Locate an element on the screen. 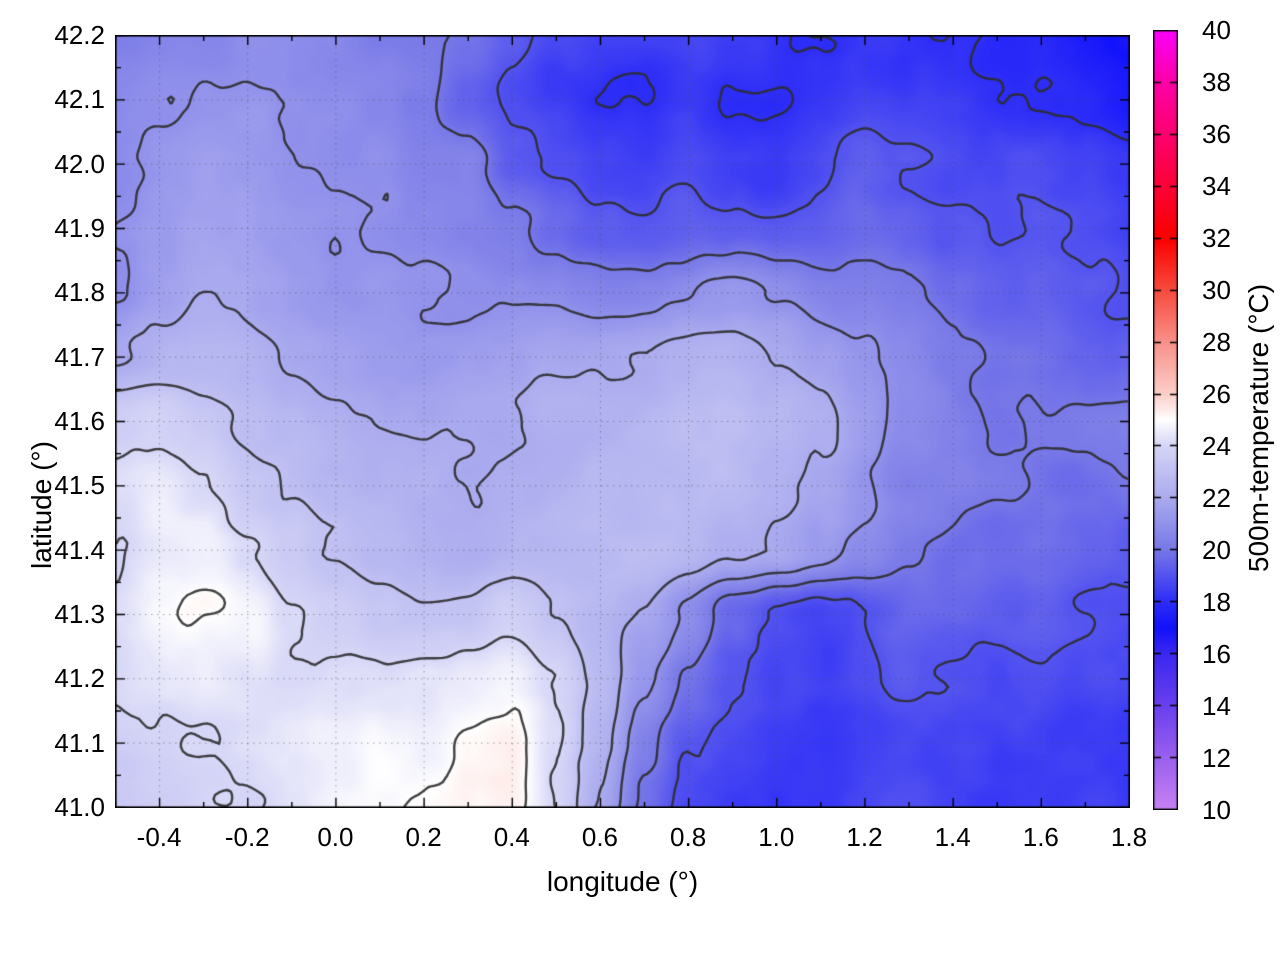 This screenshot has height=960, width=1280. x-tick-label: 1.4 is located at coordinates (952, 837).